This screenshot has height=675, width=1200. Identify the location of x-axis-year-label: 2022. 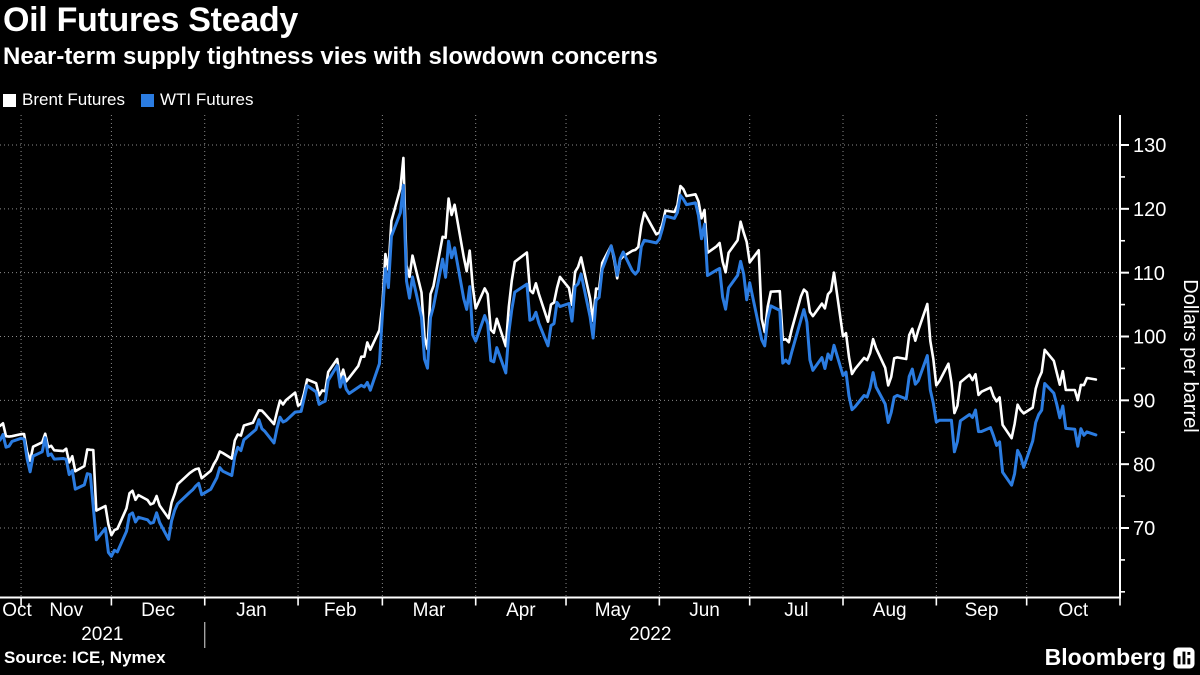
(650, 634).